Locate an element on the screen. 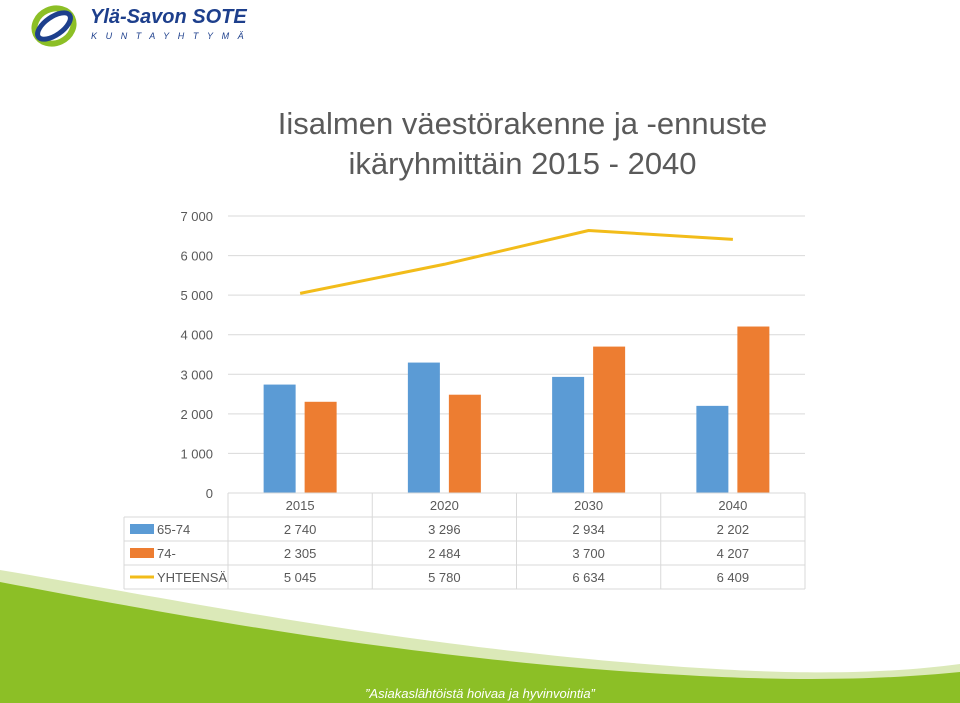 The height and width of the screenshot is (703, 960). bar-65-74-2015 is located at coordinates (279, 438).